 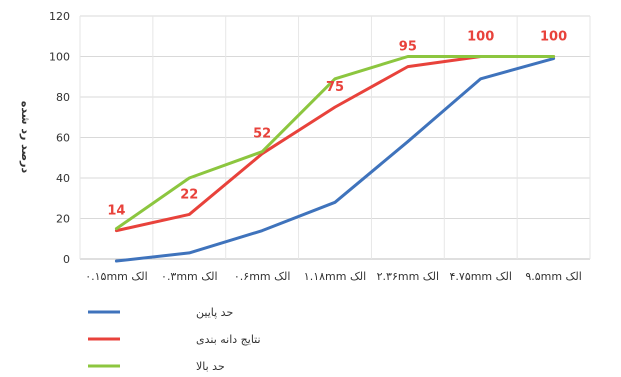 What do you see at coordinates (262, 276) in the screenshot?
I see `x-tick-label: الک ۰.۶mm` at bounding box center [262, 276].